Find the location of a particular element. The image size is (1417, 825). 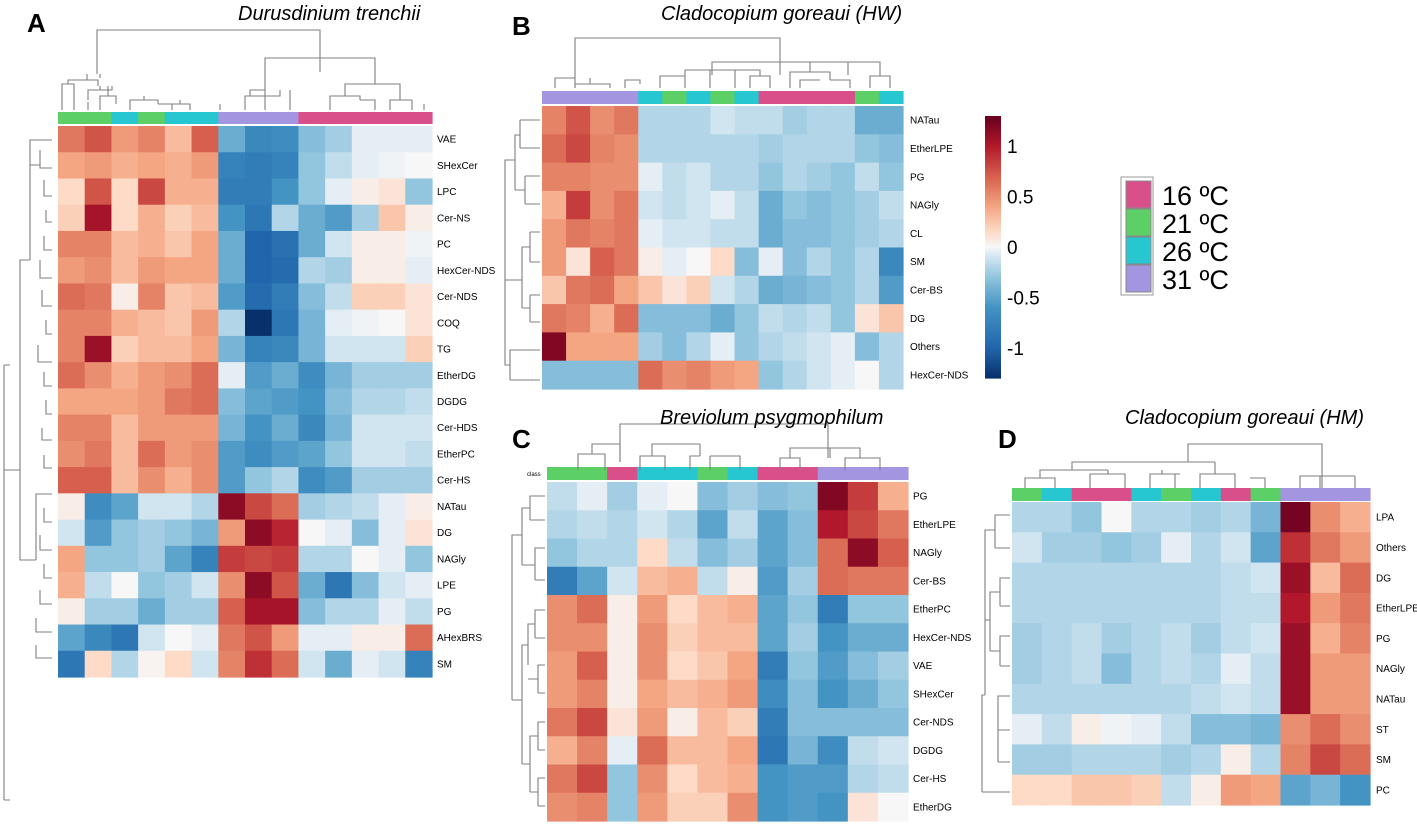

panel-label-c: C is located at coordinates (521, 439).